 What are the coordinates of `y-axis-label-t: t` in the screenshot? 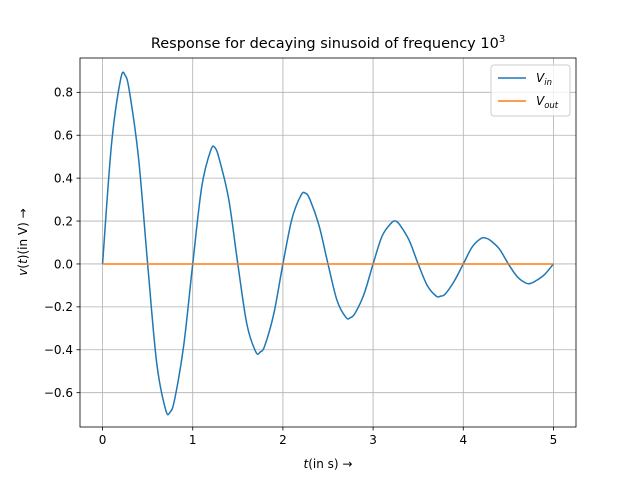 It's located at (23, 261).